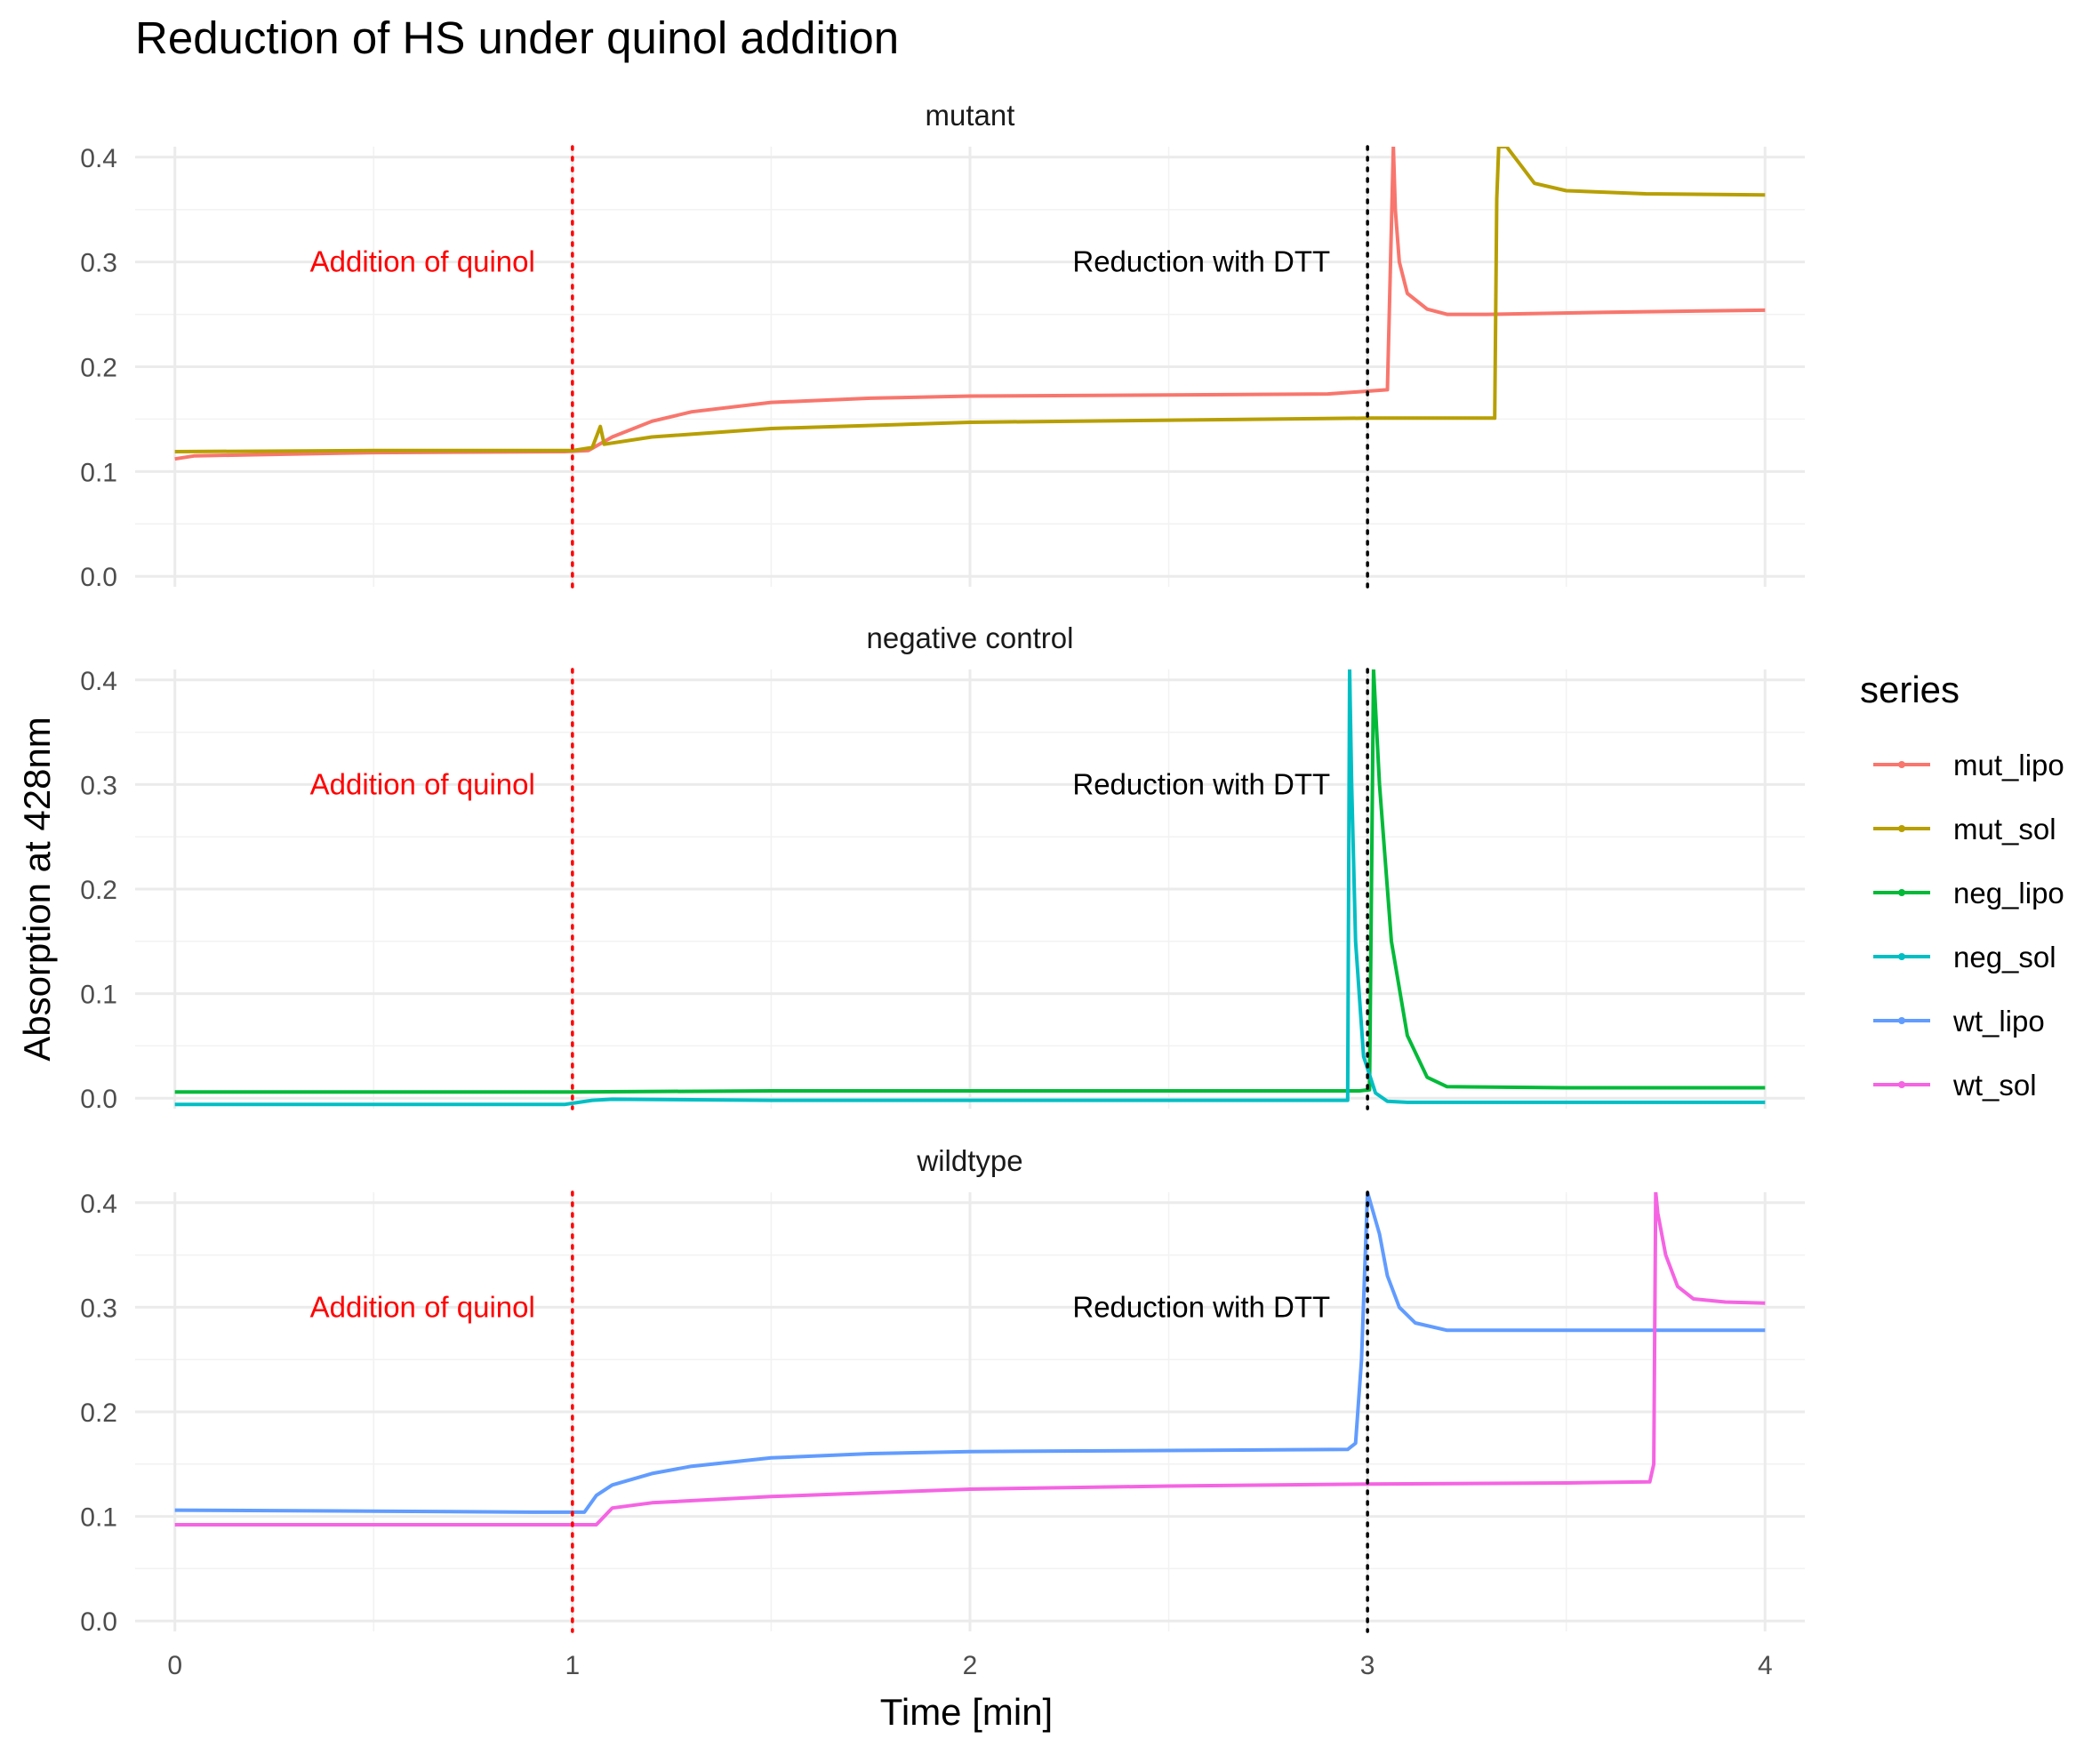 This screenshot has width=2100, height=1747. I want to click on x-tick-label: 0, so click(174, 1665).